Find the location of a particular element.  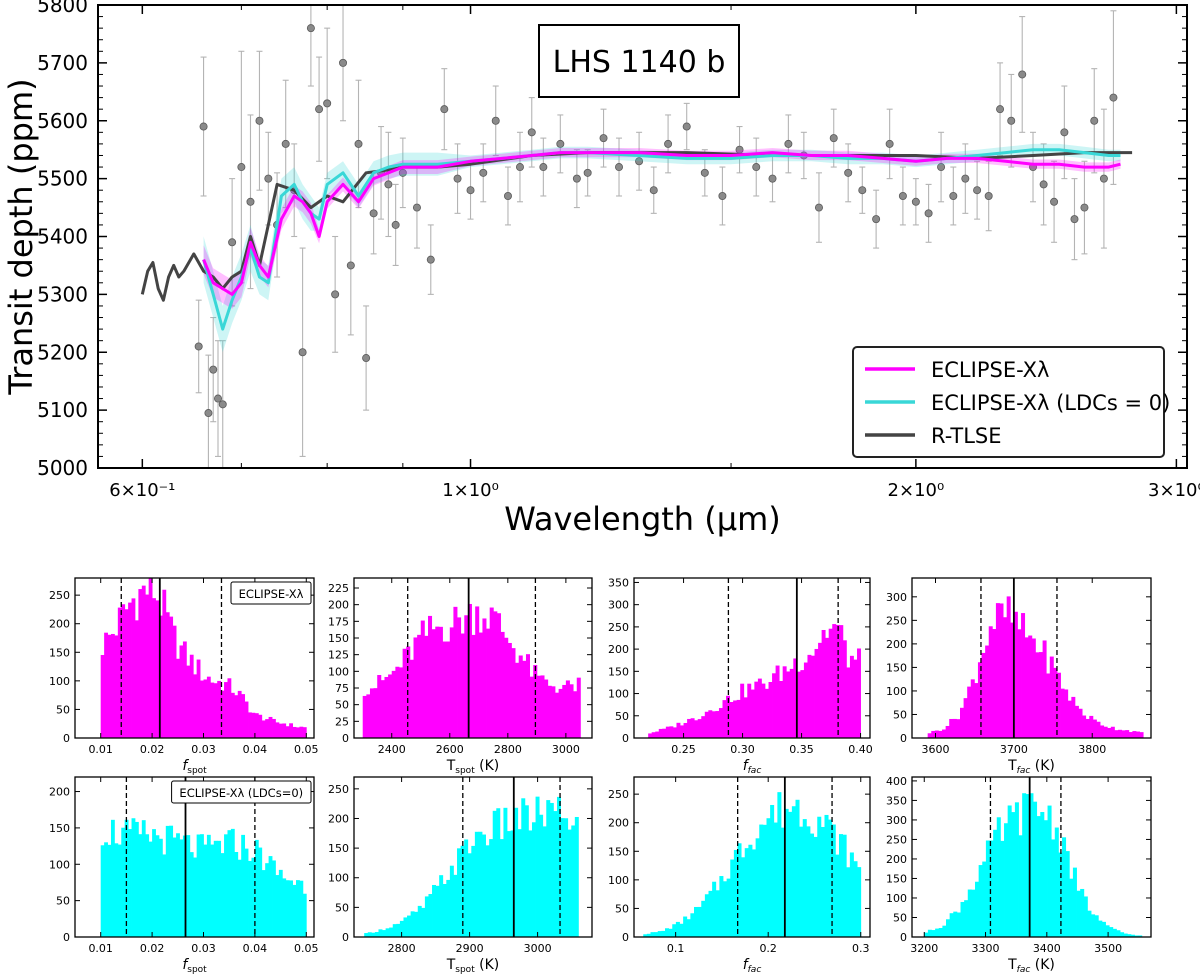

hist-x-label-main: f is located at coordinates (746, 965).